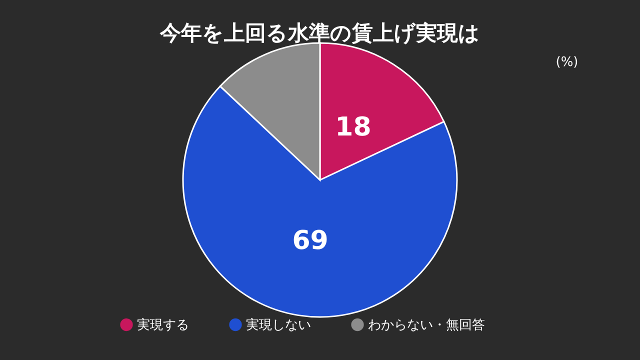  What do you see at coordinates (353, 127) in the screenshot?
I see `data-label: 18` at bounding box center [353, 127].